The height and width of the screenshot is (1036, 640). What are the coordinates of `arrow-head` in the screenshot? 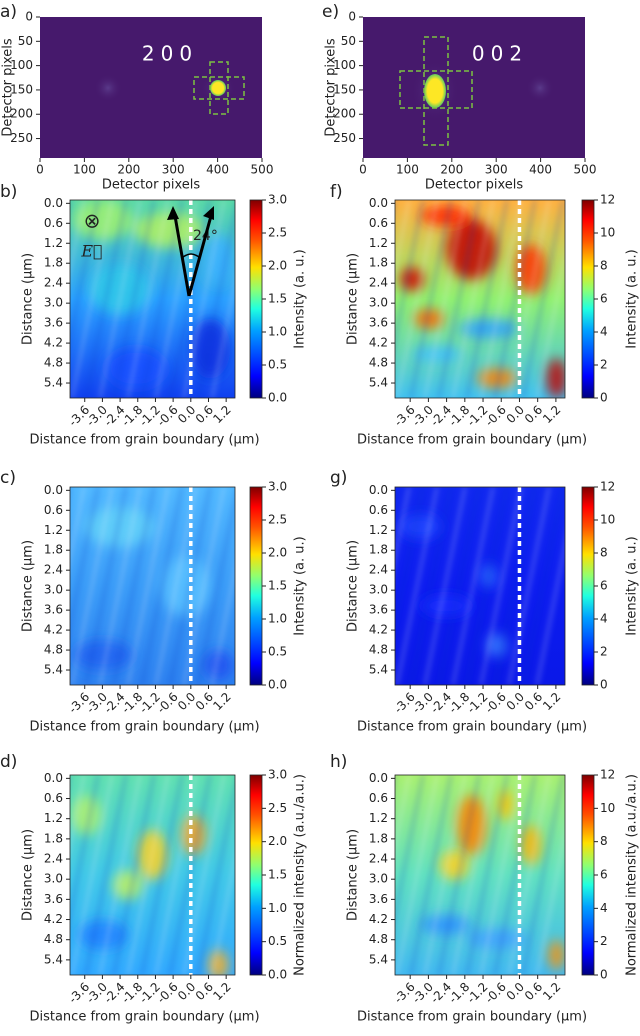 It's located at (190, 213).